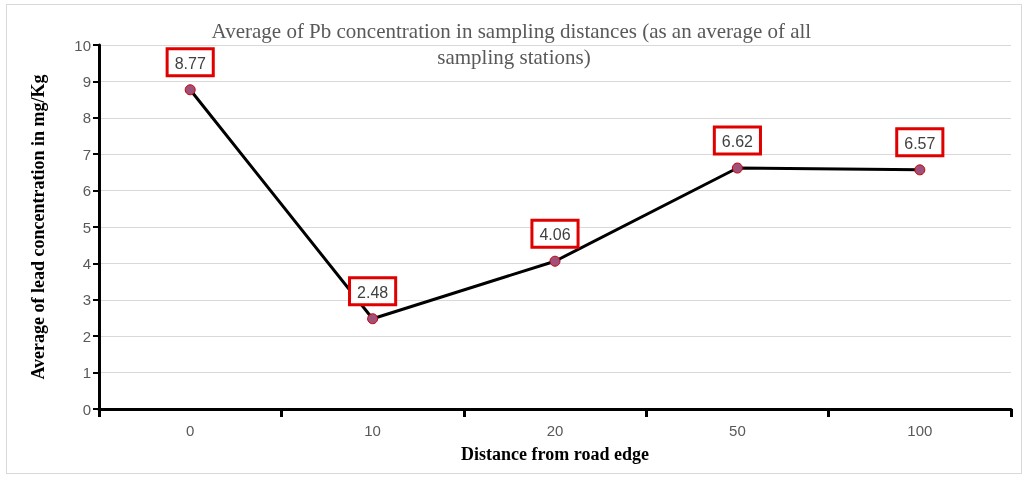 The height and width of the screenshot is (480, 1030). What do you see at coordinates (555, 430) in the screenshot?
I see `x-tick-label: 20` at bounding box center [555, 430].